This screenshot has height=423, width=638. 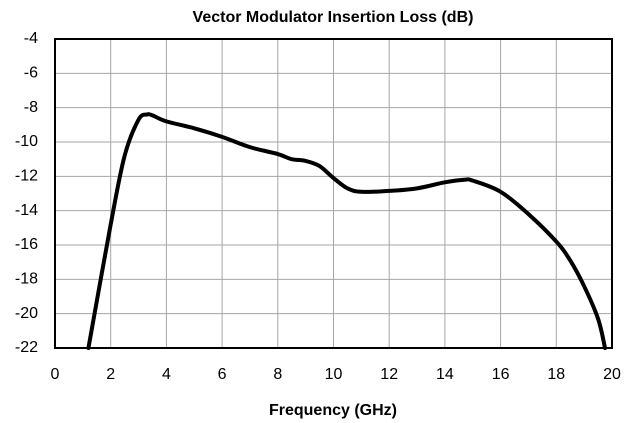 I want to click on x-tick-label: 0, so click(x=55, y=374).